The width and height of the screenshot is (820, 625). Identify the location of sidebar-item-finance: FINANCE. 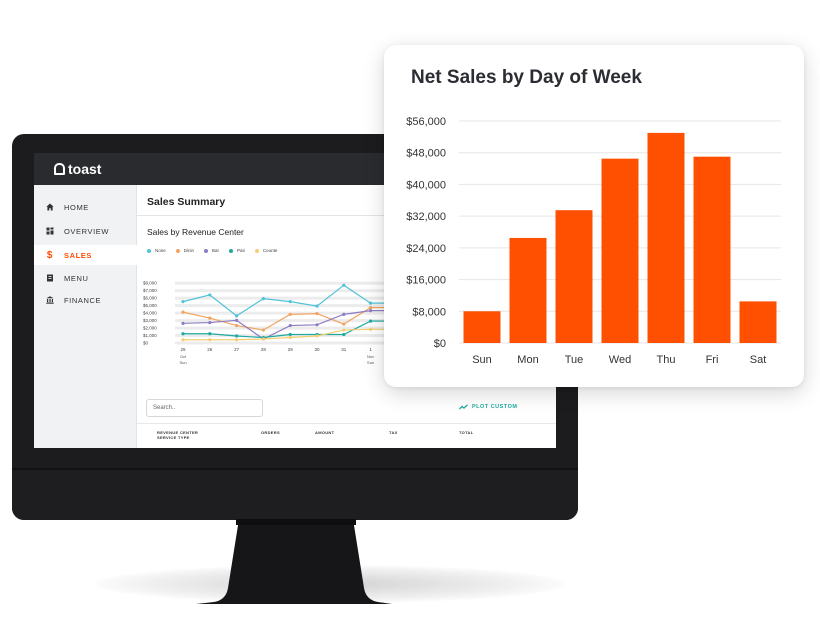
(85, 300).